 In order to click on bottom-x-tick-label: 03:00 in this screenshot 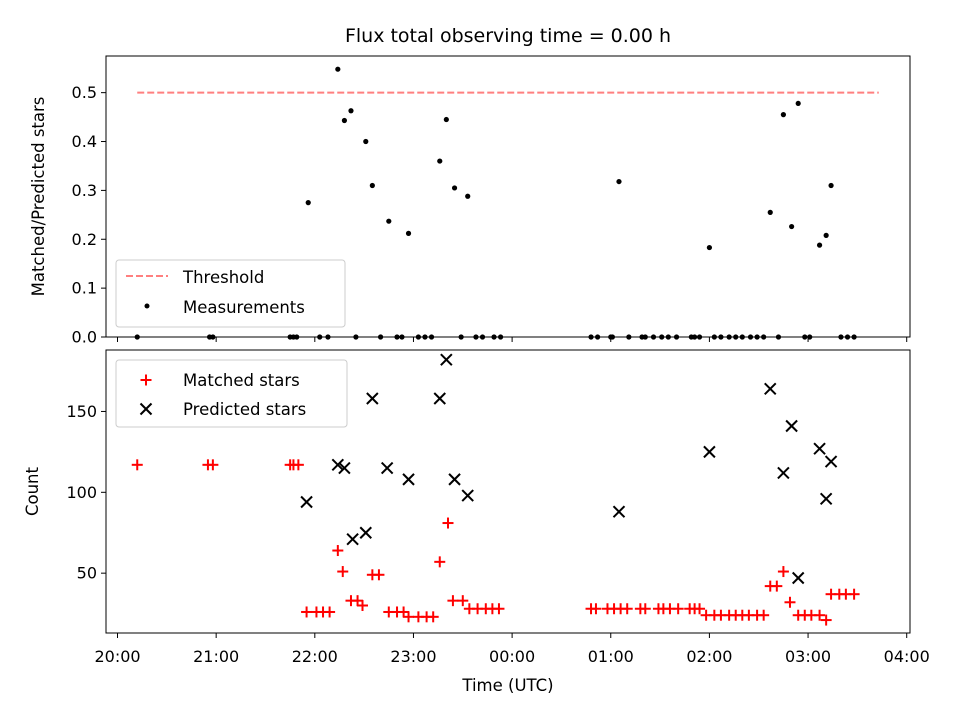, I will do `click(808, 656)`.